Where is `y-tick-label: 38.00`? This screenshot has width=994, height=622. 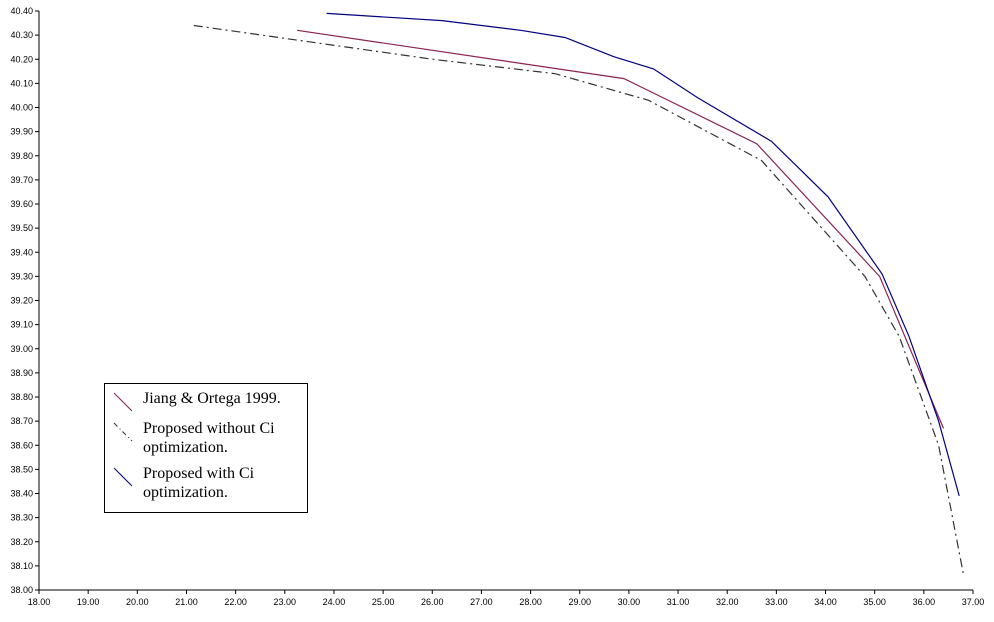
y-tick-label: 38.00 is located at coordinates (21, 590).